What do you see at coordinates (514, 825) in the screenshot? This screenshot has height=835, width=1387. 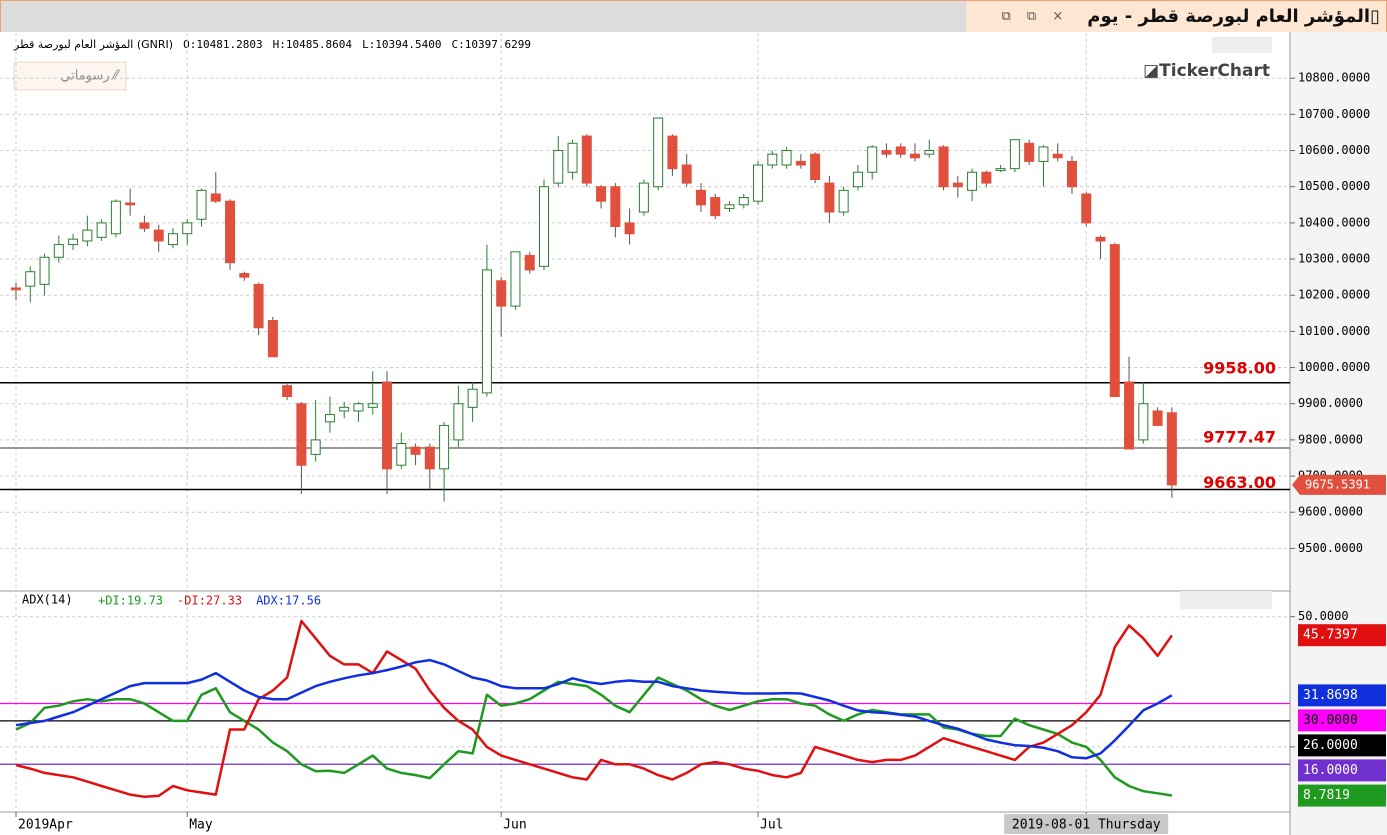 I see `x-tick-label: Jun` at bounding box center [514, 825].